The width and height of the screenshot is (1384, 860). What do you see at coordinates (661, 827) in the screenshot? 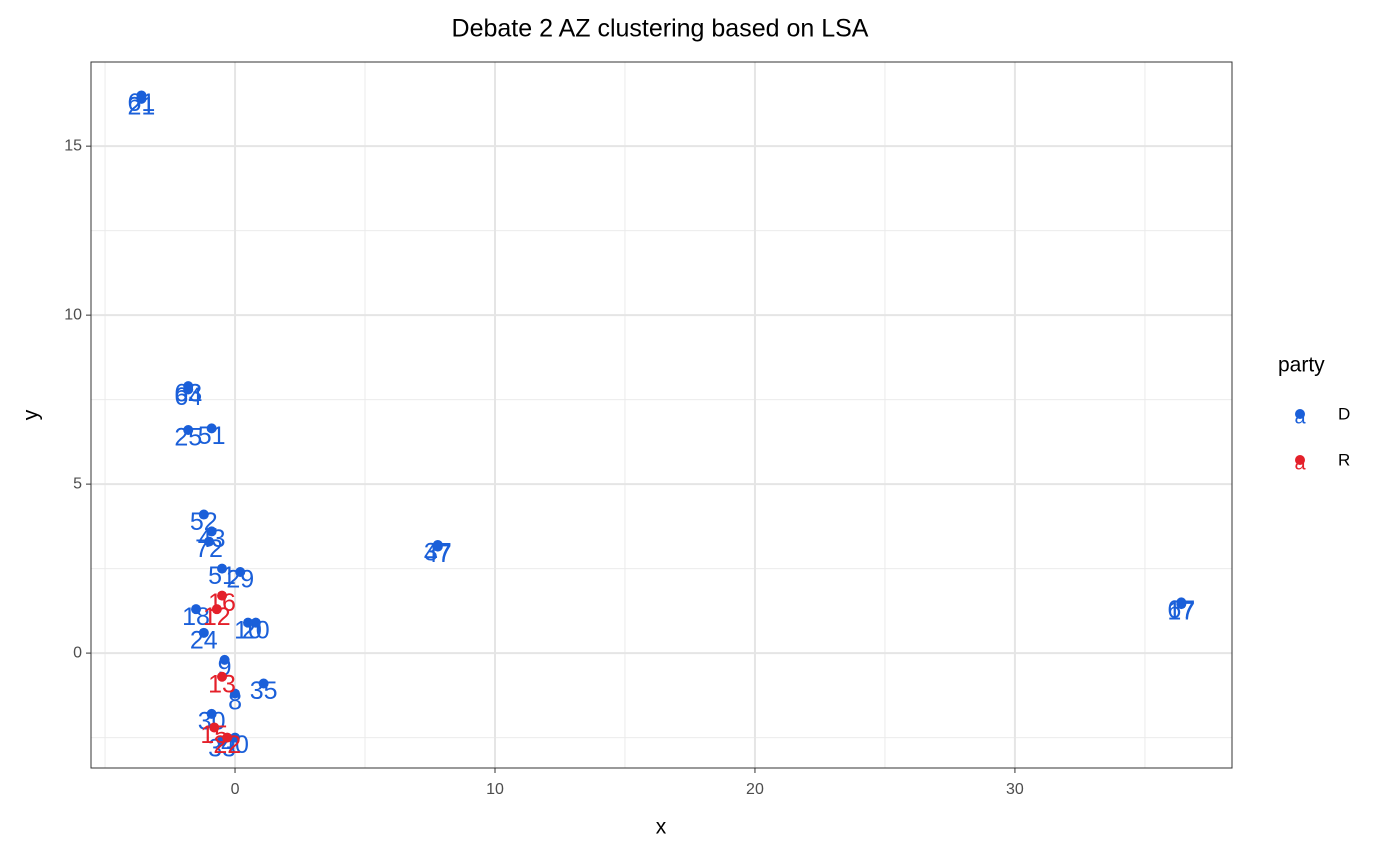
I see `x-axis-title: x` at bounding box center [661, 827].